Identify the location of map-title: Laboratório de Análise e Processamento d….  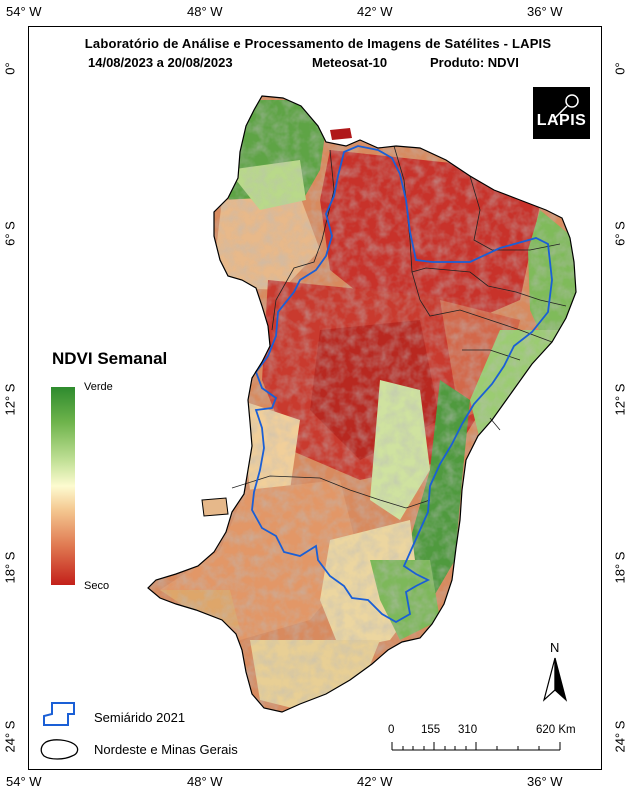
(318, 43).